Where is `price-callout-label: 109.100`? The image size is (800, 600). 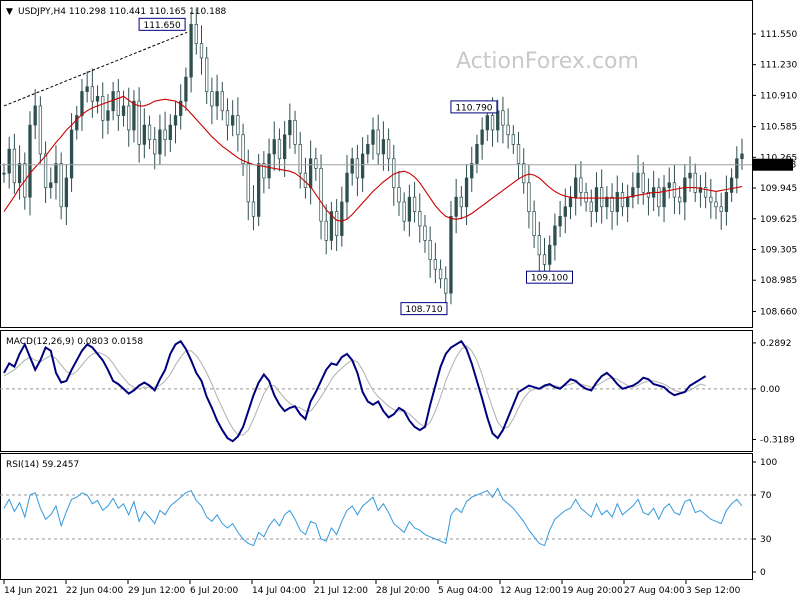
price-callout-label: 109.100 is located at coordinates (549, 279).